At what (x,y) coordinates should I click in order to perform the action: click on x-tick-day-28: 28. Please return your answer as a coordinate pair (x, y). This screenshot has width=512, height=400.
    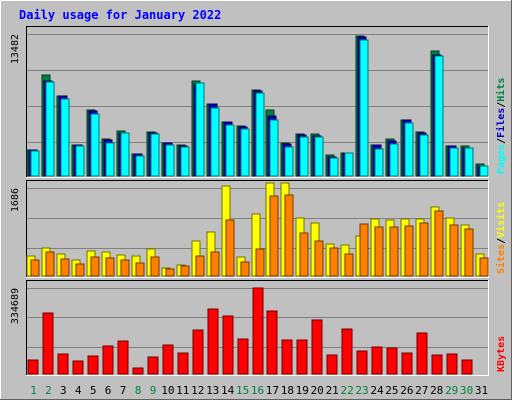
    Looking at the image, I should click on (436, 390).